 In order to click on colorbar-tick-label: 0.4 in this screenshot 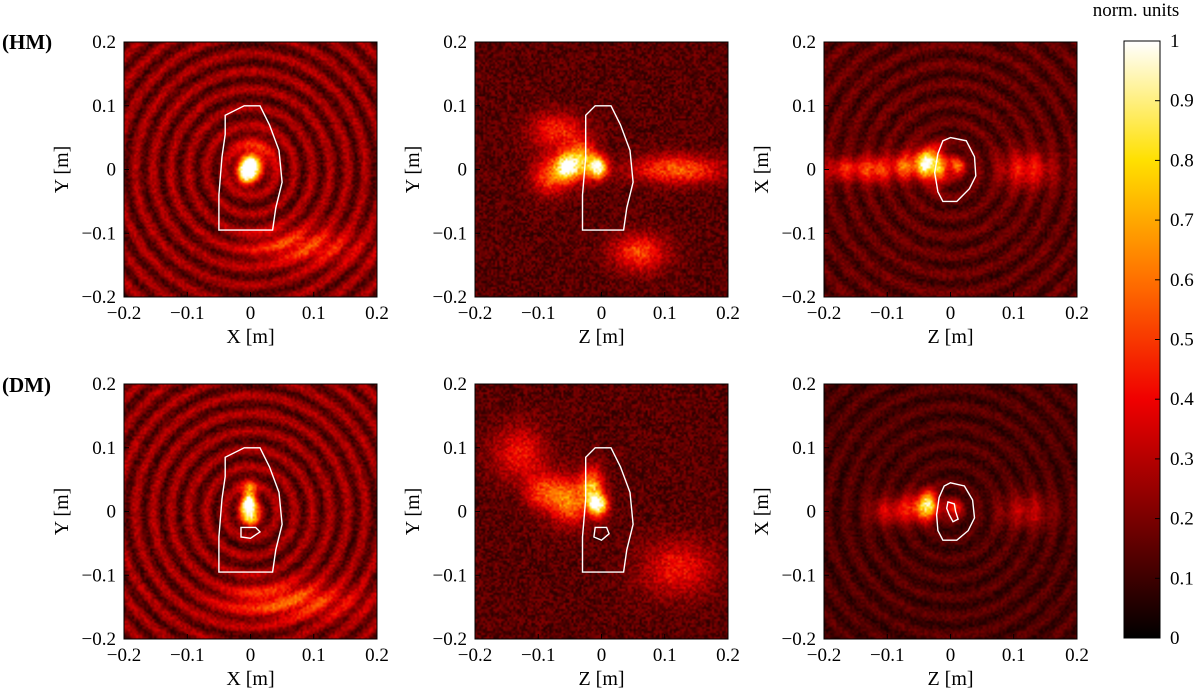, I will do `click(1182, 399)`.